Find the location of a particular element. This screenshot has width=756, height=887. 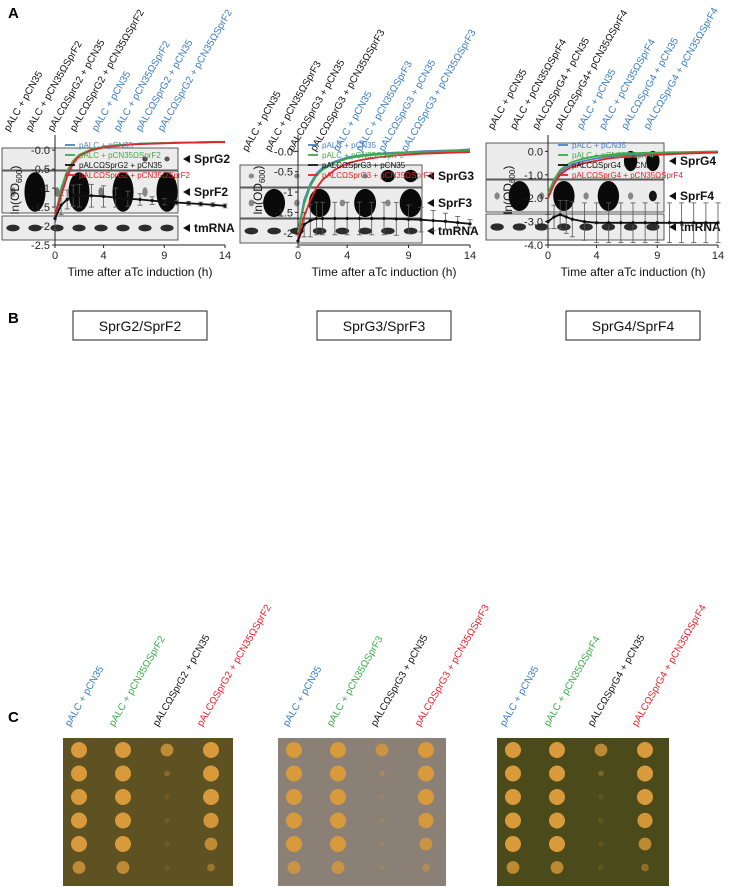

legend-label: pALC + pCN35ΩSprF2 is located at coordinates (120, 155).